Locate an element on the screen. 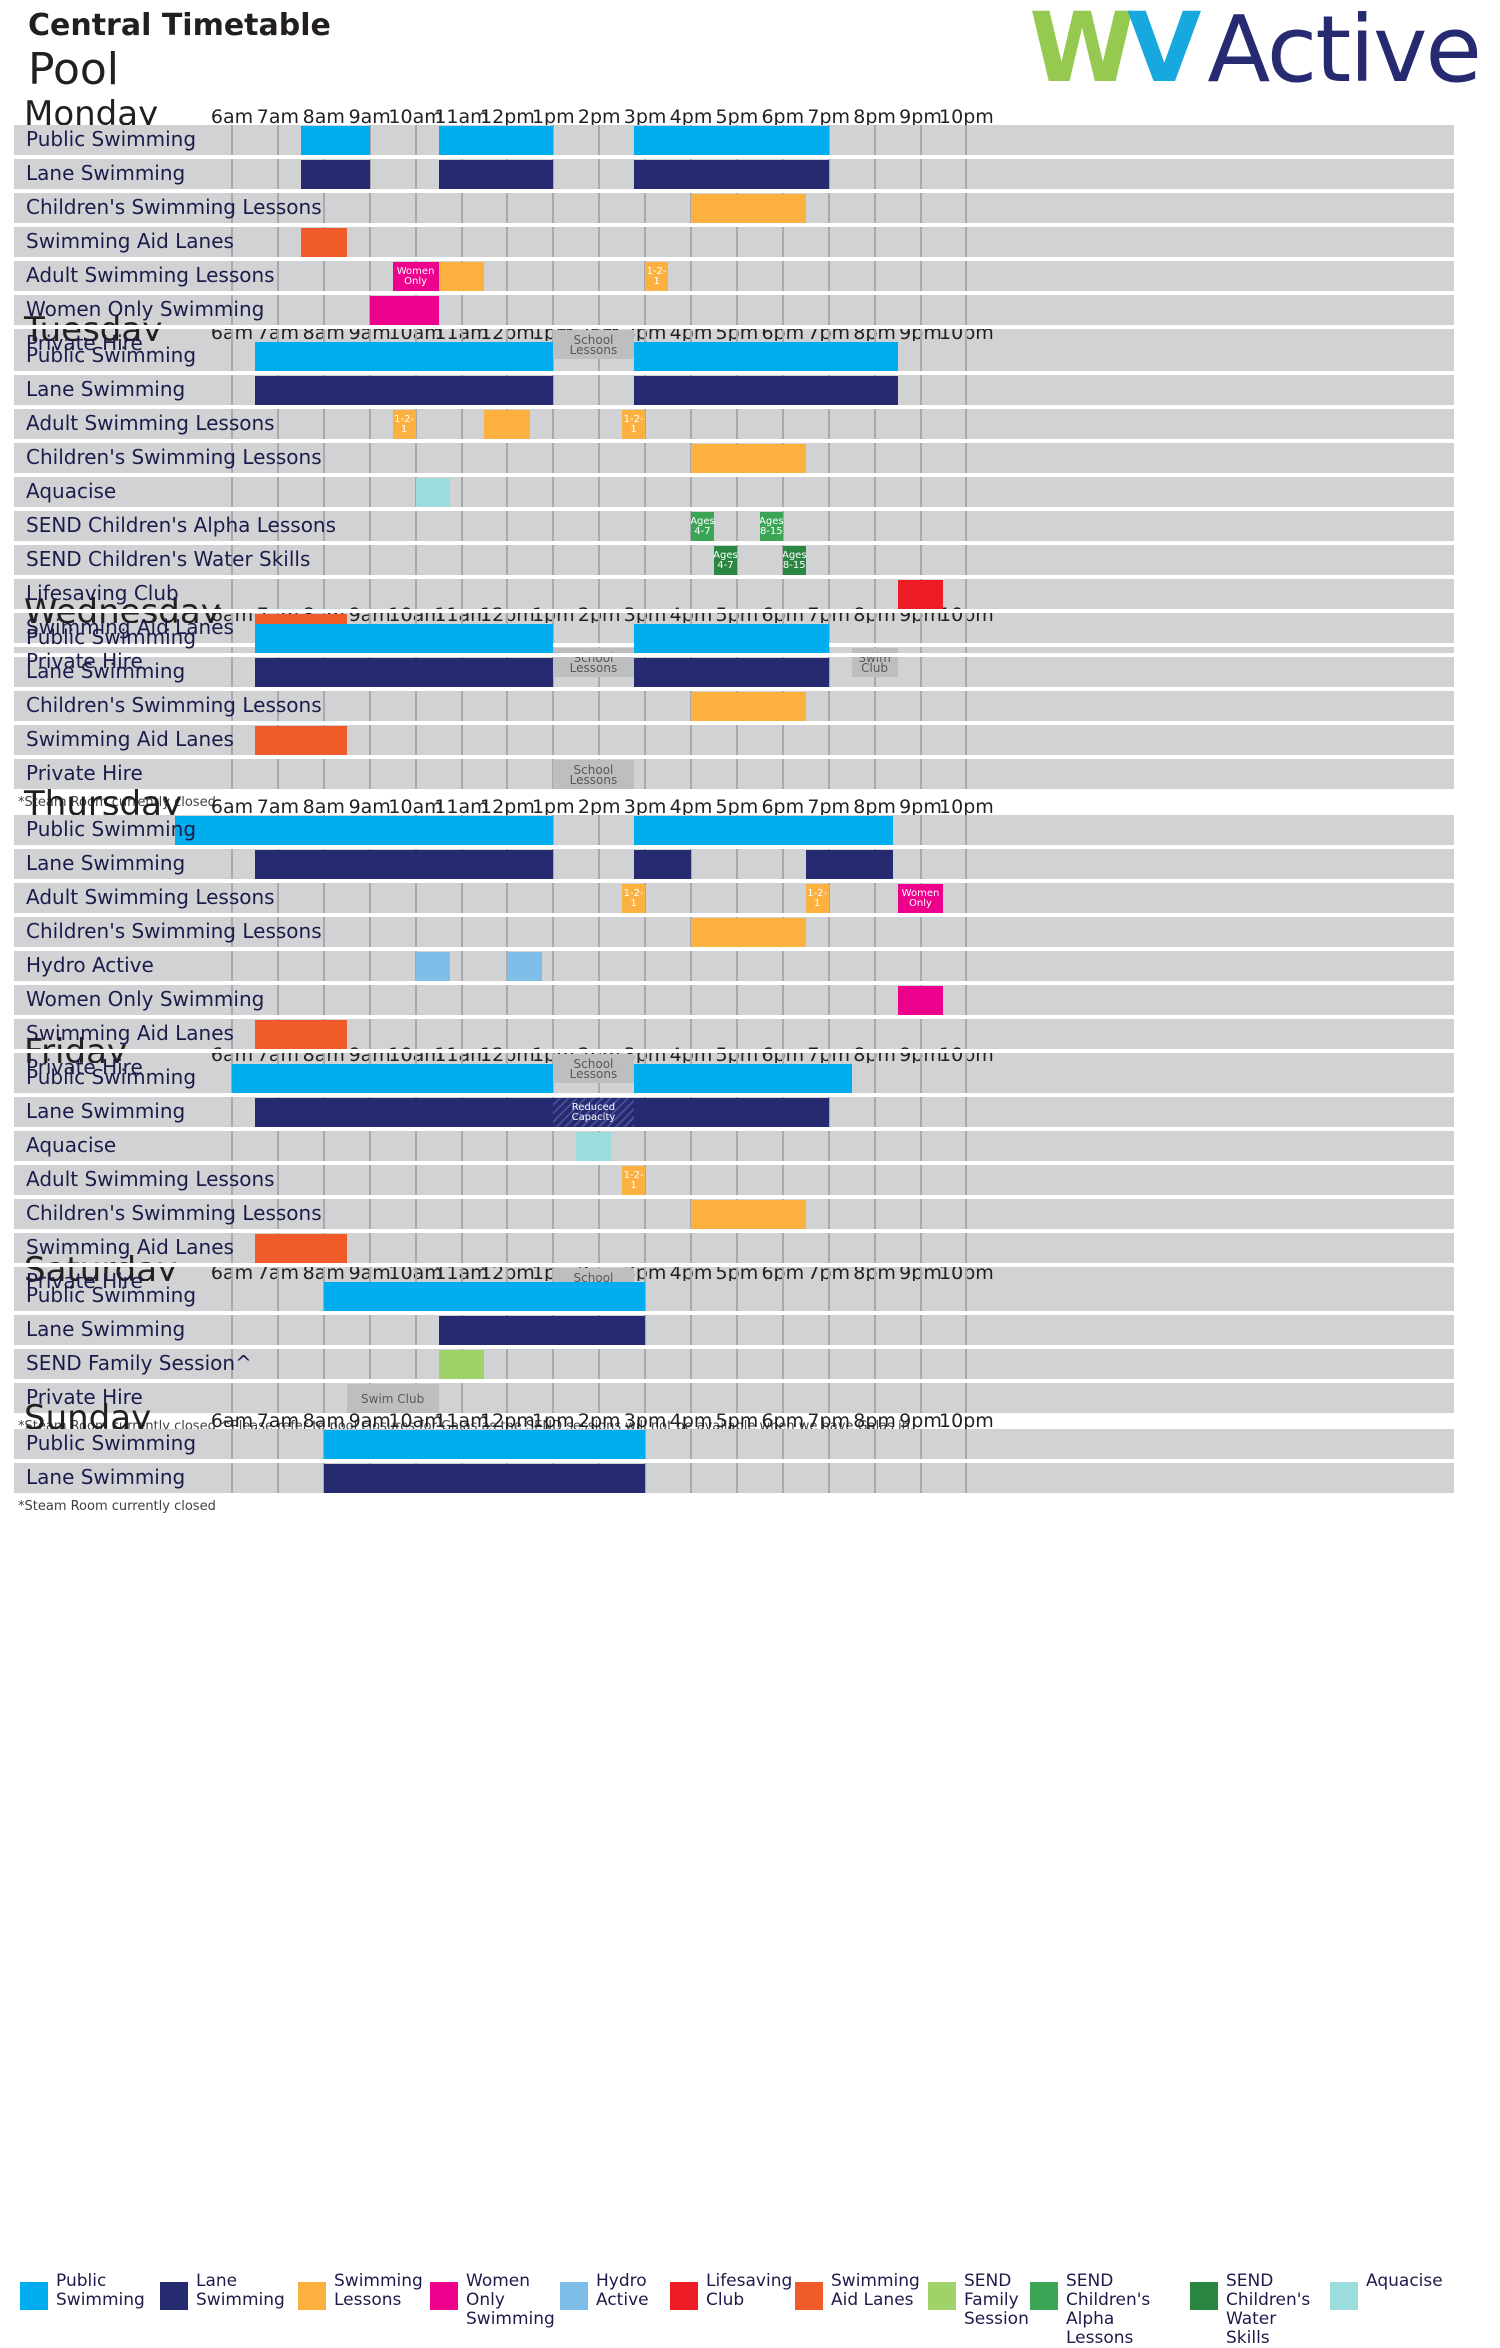 This screenshot has height=2348, width=1500. session-block-grey: Swim Club is located at coordinates (392, 1398).